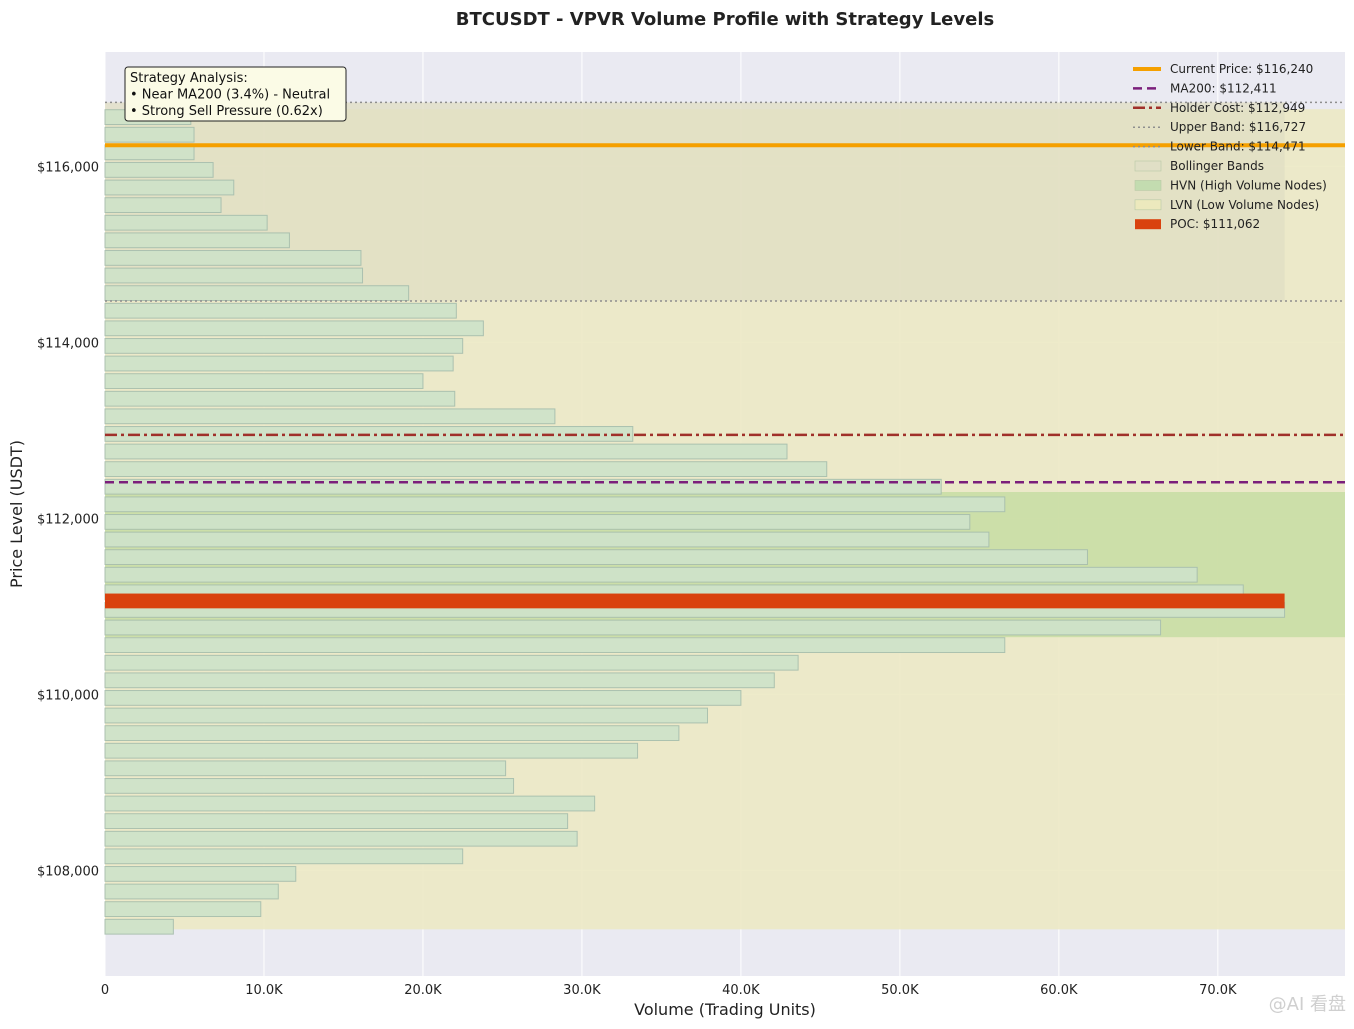 The height and width of the screenshot is (1029, 1354). I want to click on poc-bar, so click(695, 601).